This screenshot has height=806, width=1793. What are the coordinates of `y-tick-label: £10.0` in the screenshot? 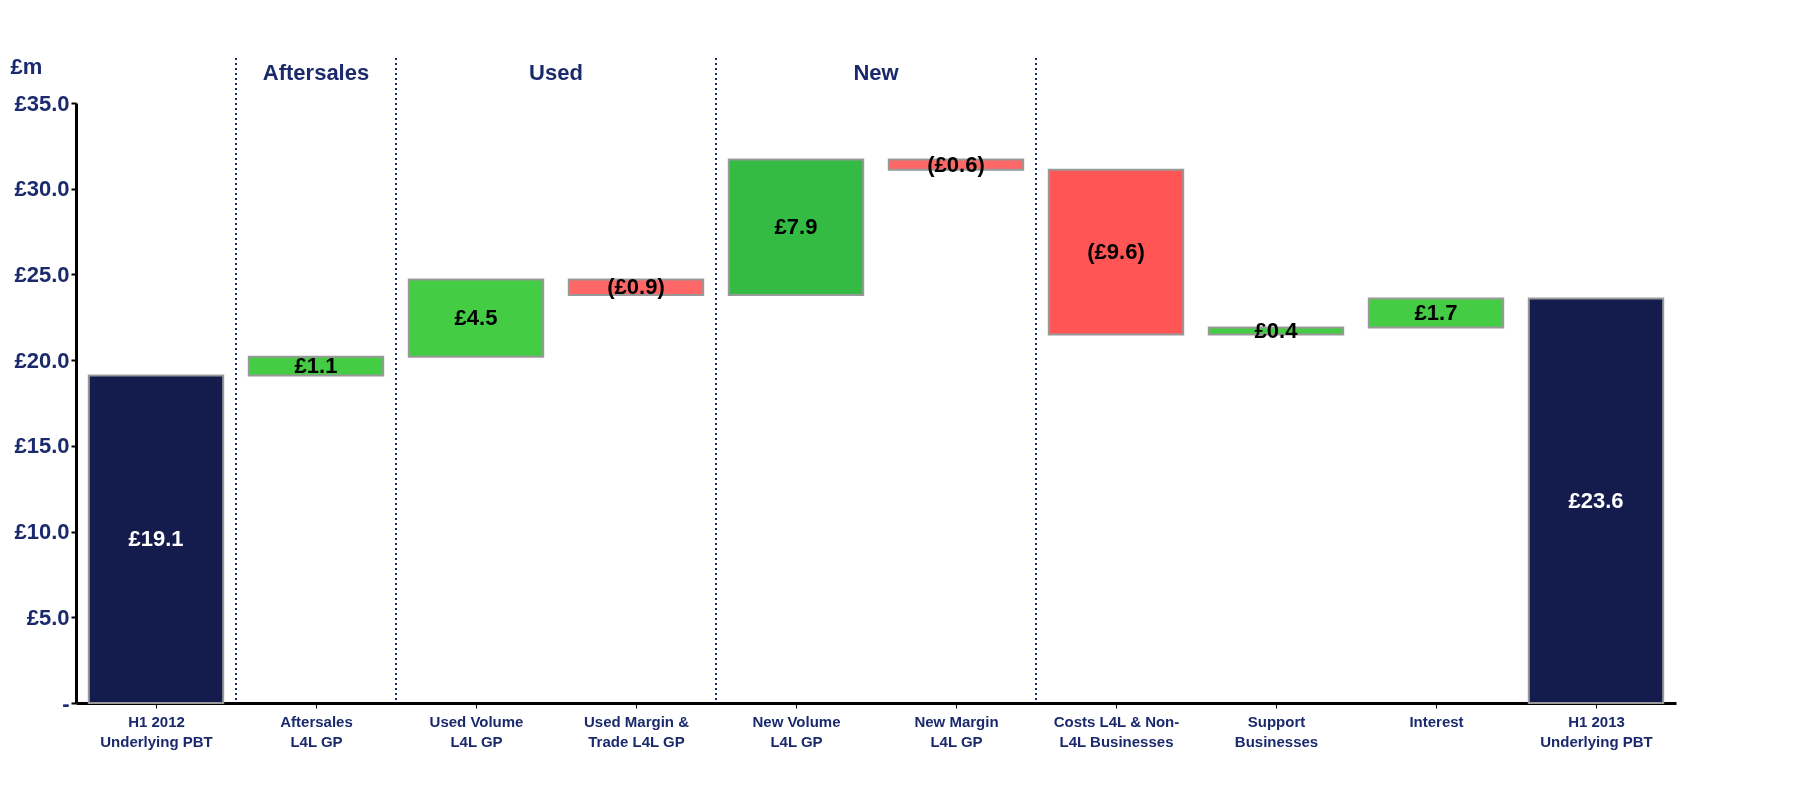 It's located at (42, 532).